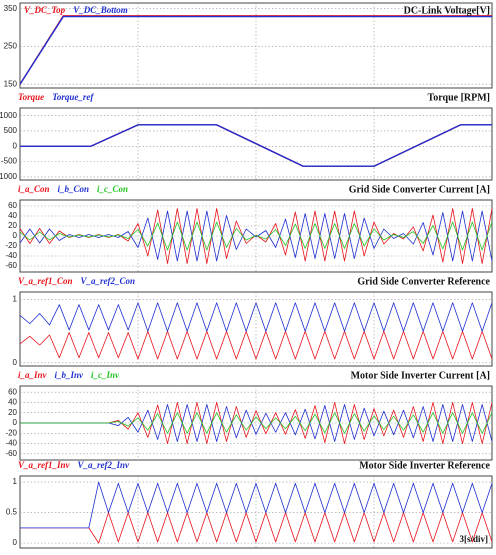 This screenshot has height=555, width=496. Describe the element at coordinates (424, 465) in the screenshot. I see `panel-title: Motor Side Inverter Reference` at that location.